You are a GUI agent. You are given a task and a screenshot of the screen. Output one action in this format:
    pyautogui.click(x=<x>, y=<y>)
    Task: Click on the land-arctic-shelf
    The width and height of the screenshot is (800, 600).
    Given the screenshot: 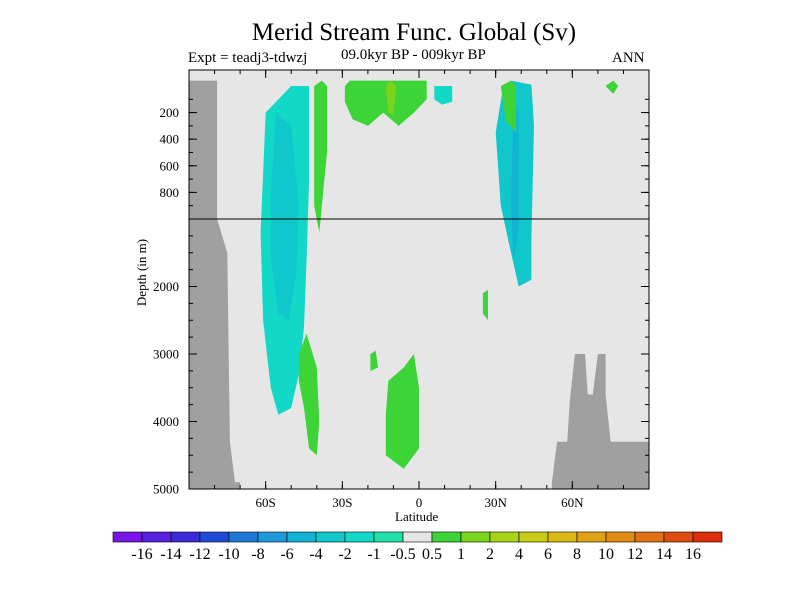 What is the action you would take?
    pyautogui.click(x=600, y=421)
    